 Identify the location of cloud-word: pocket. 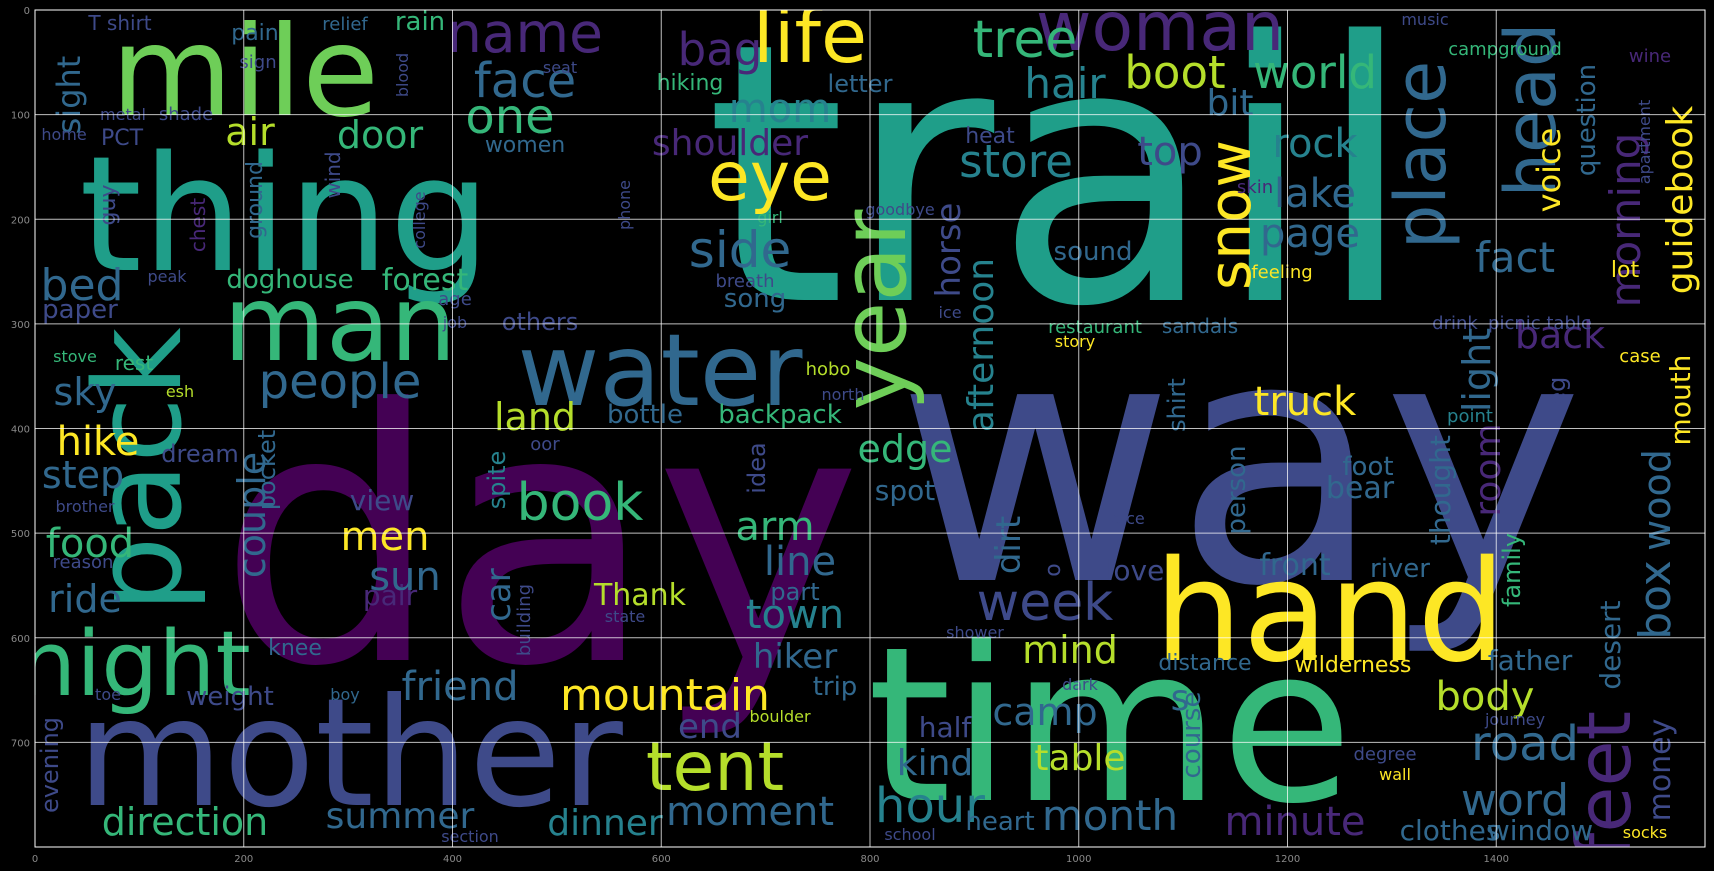
(267, 470).